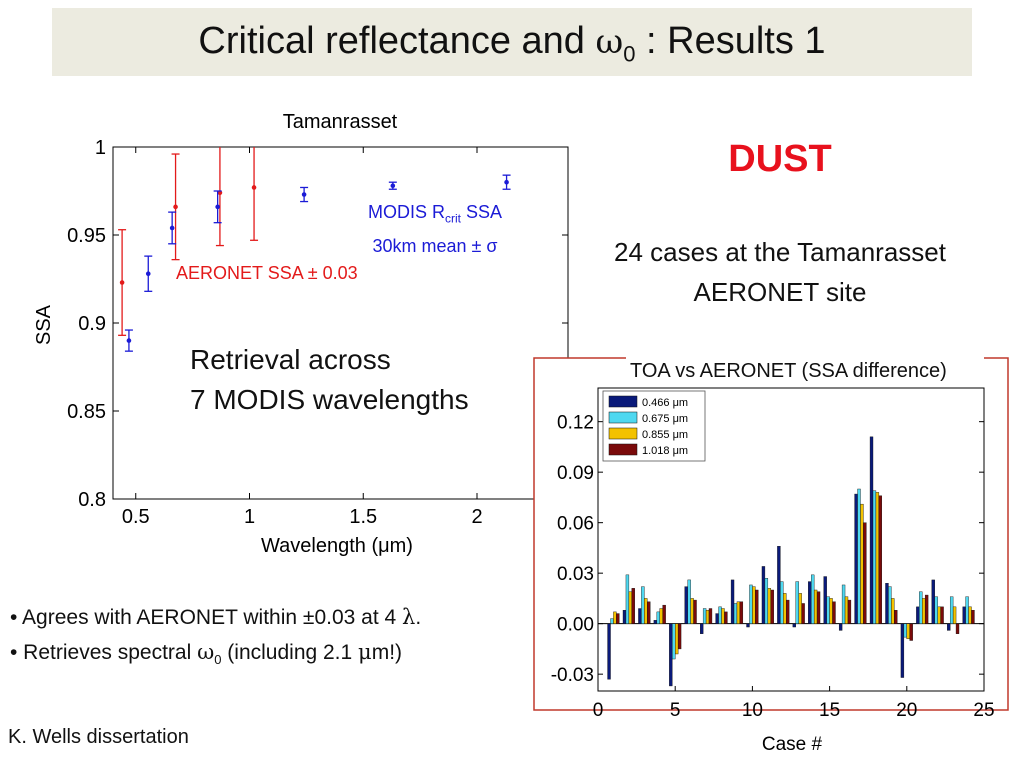  I want to click on page-title: Critical reflectance and ω0 : Results 1, so click(512, 44).